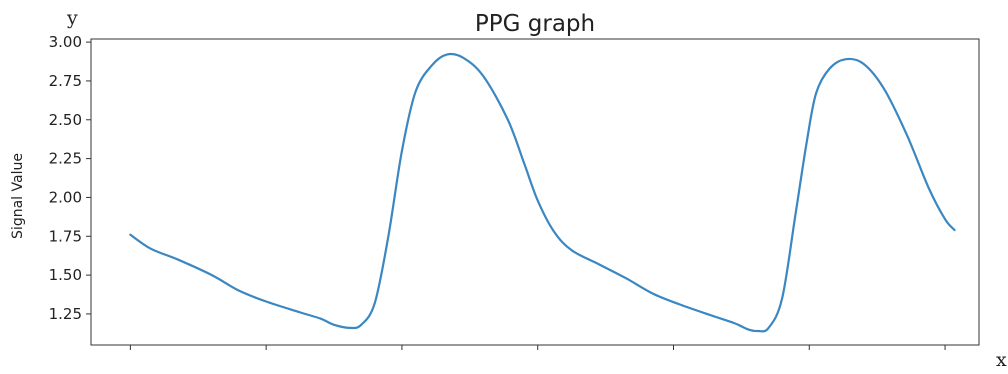 This screenshot has height=374, width=1008. What do you see at coordinates (65, 314) in the screenshot?
I see `y-tick-label: 1.25` at bounding box center [65, 314].